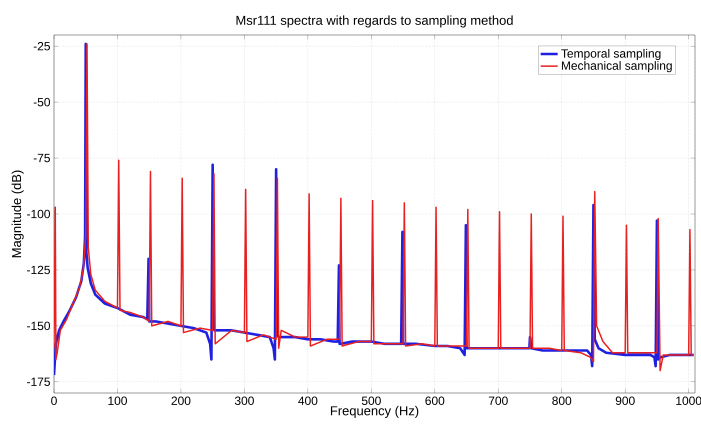 The image size is (701, 432). Describe the element at coordinates (38, 326) in the screenshot. I see `y-tick-label: -150` at that location.